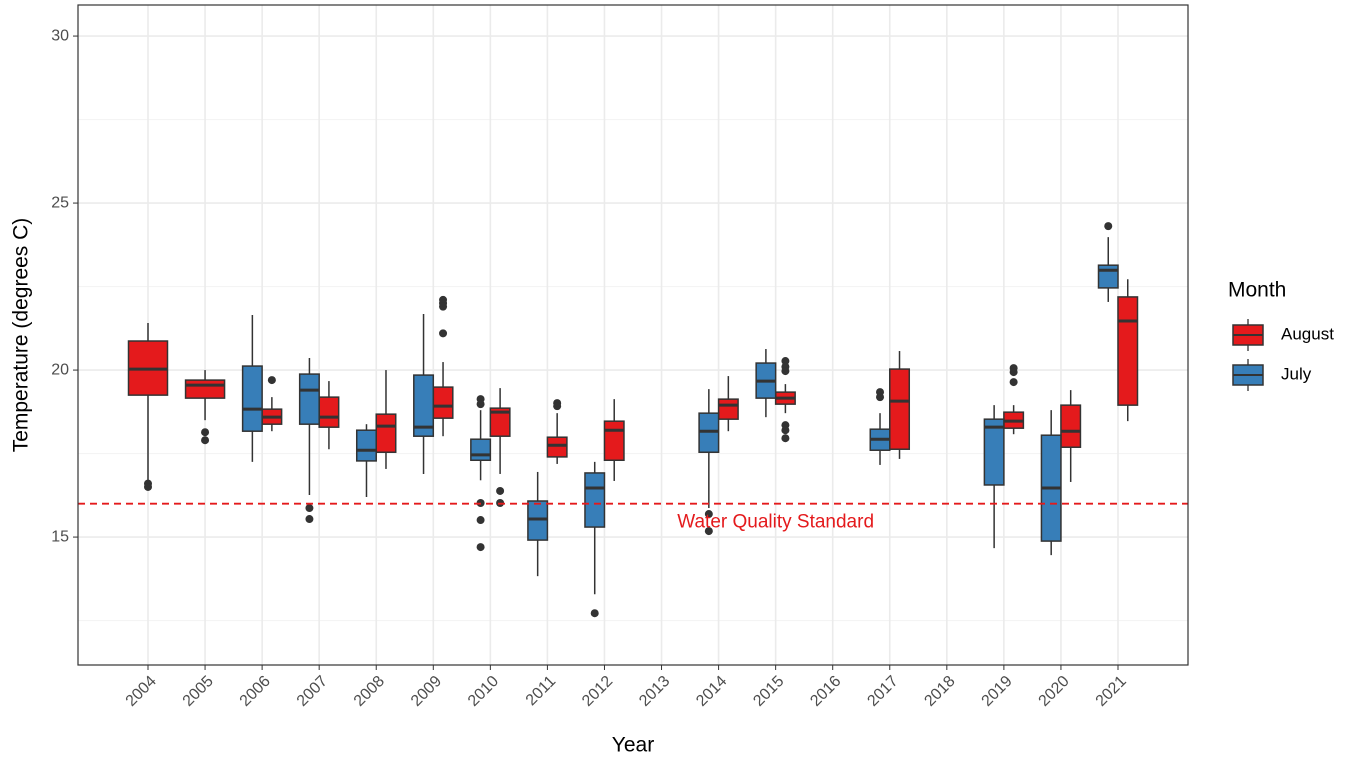  What do you see at coordinates (255, 691) in the screenshot?
I see `x-tick-label: 2006` at bounding box center [255, 691].